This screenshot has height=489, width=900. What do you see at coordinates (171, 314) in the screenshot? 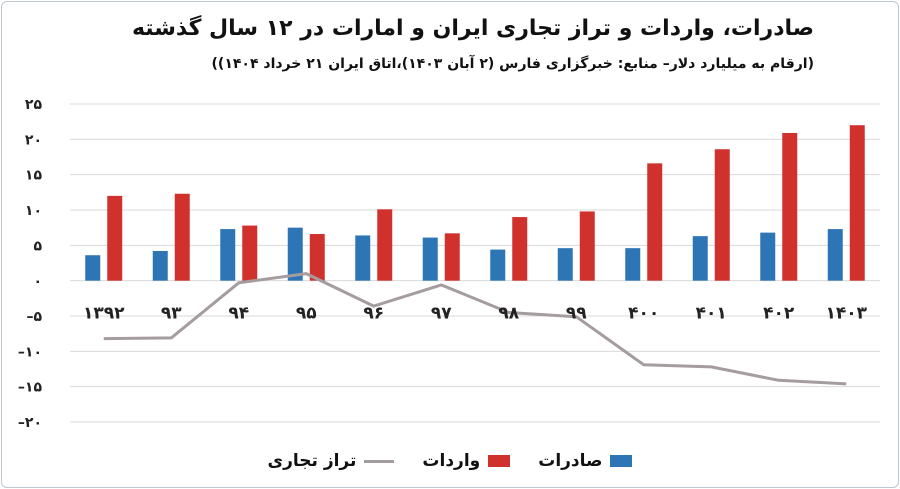
I see `x-category-label: ۹۳` at bounding box center [171, 314].